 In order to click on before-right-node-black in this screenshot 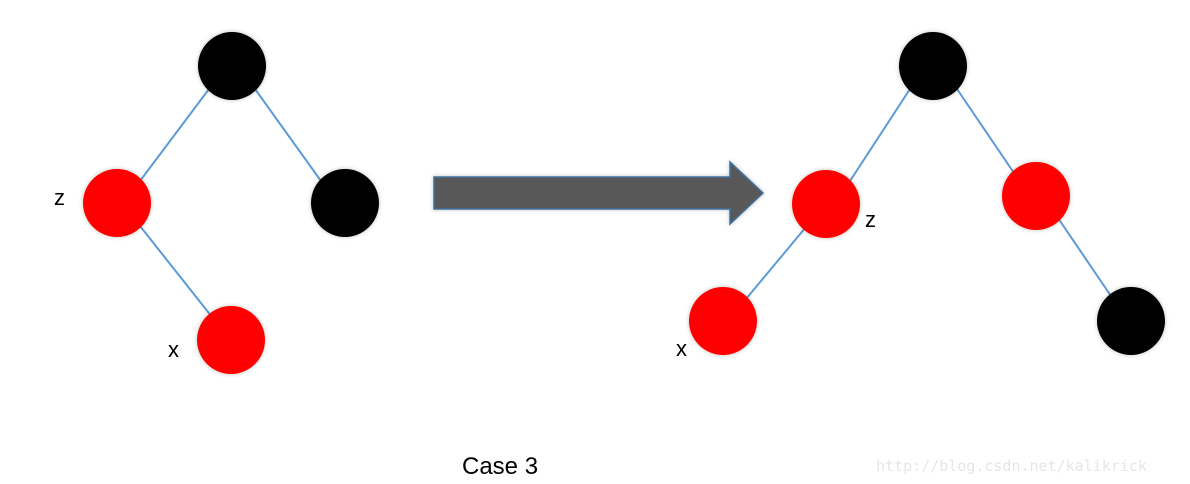, I will do `click(345, 203)`.